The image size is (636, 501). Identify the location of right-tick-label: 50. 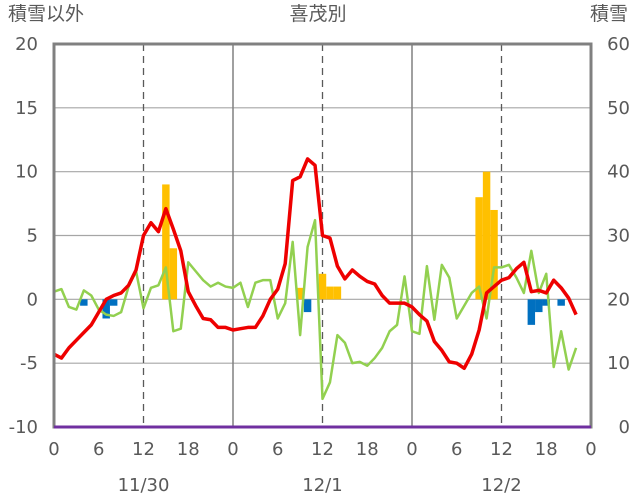
(618, 108).